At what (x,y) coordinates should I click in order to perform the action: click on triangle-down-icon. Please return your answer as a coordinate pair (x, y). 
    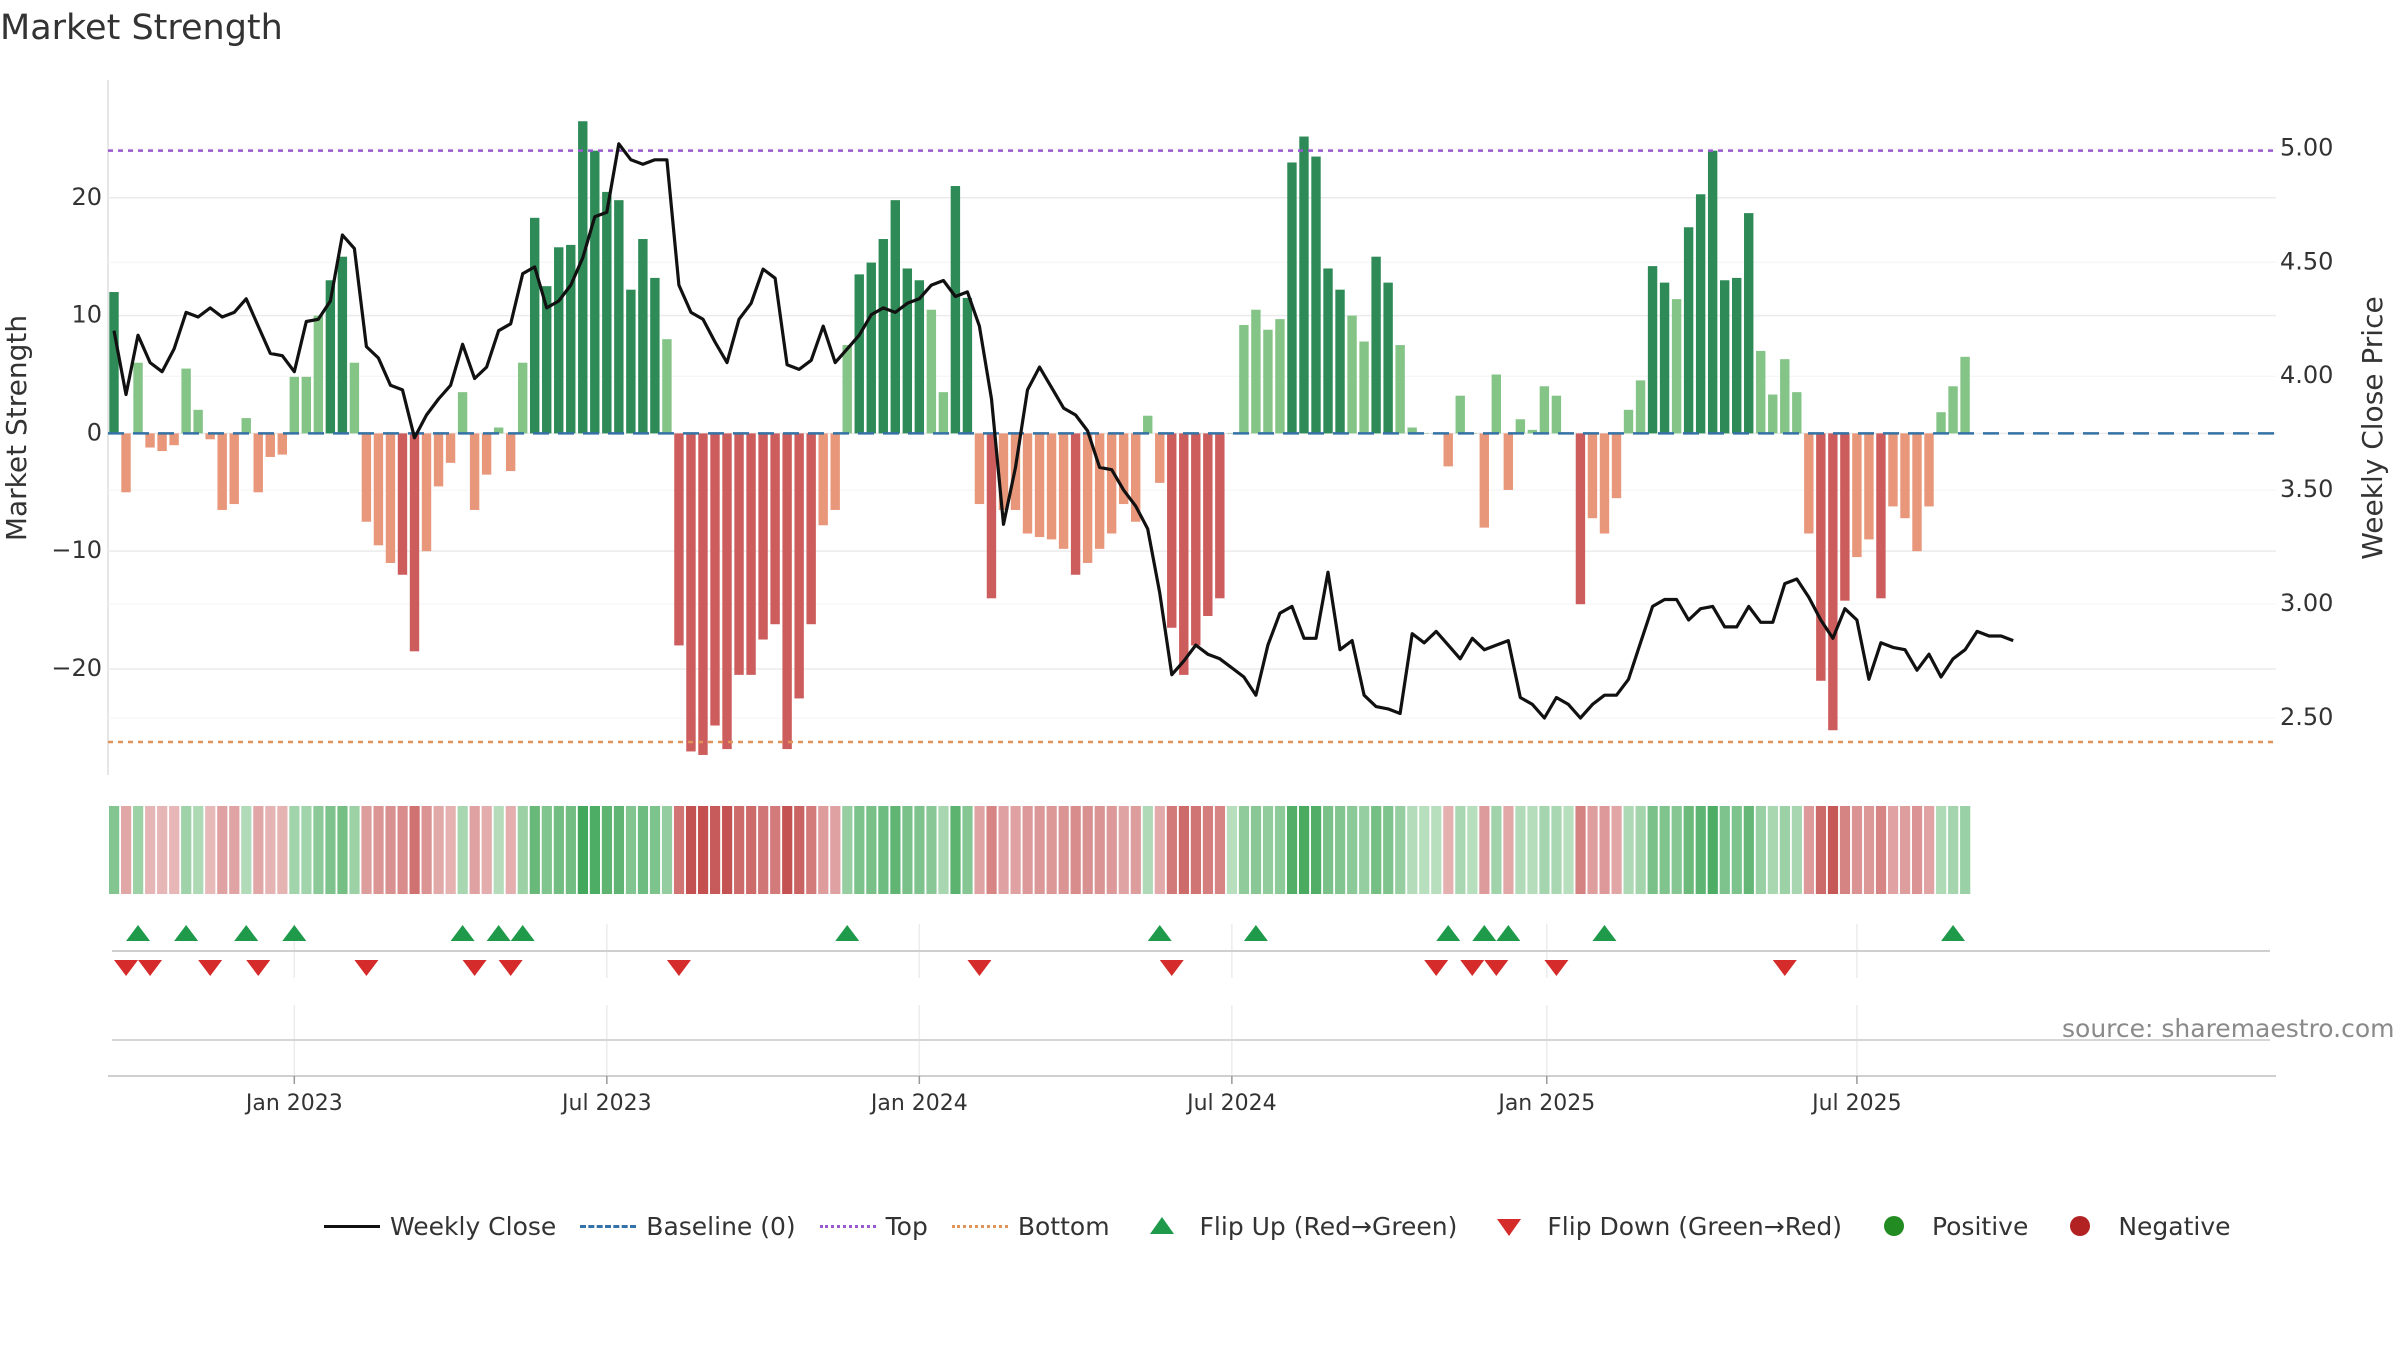
    Looking at the image, I should click on (1509, 1226).